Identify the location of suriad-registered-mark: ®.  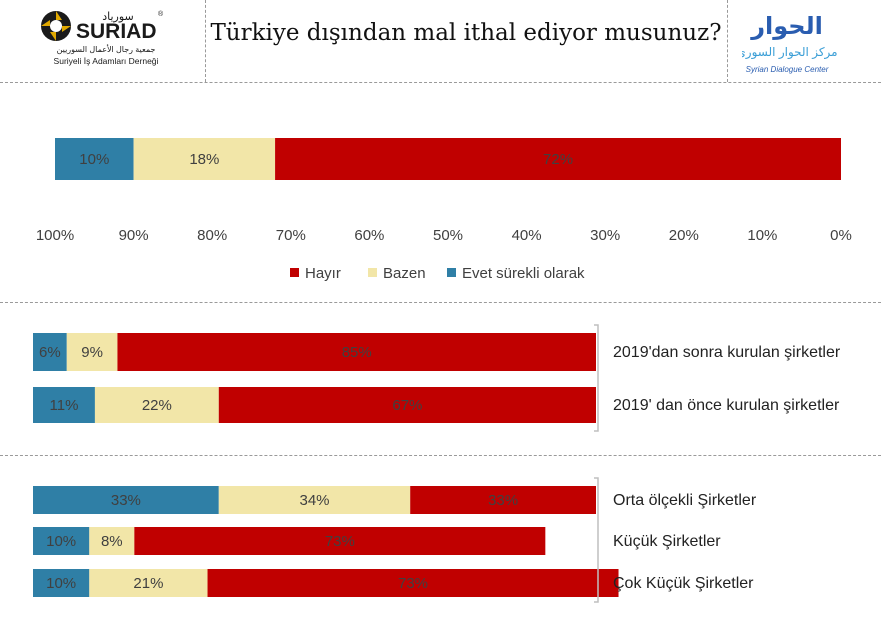
(161, 14).